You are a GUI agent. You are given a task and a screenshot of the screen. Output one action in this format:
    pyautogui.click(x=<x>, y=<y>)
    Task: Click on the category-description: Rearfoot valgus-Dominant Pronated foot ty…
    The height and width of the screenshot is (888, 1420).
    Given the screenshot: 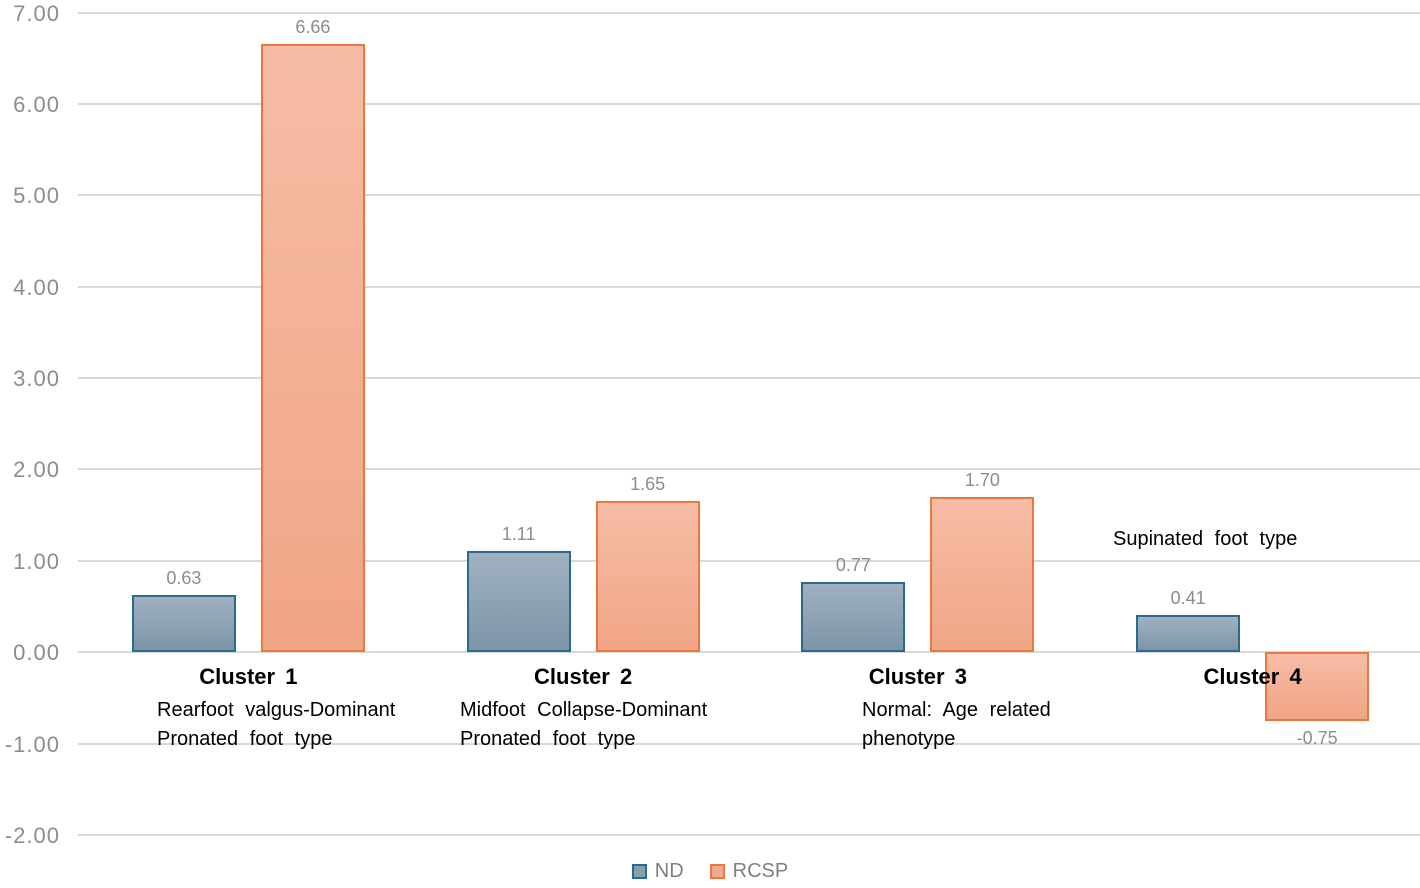 What is the action you would take?
    pyautogui.click(x=276, y=725)
    